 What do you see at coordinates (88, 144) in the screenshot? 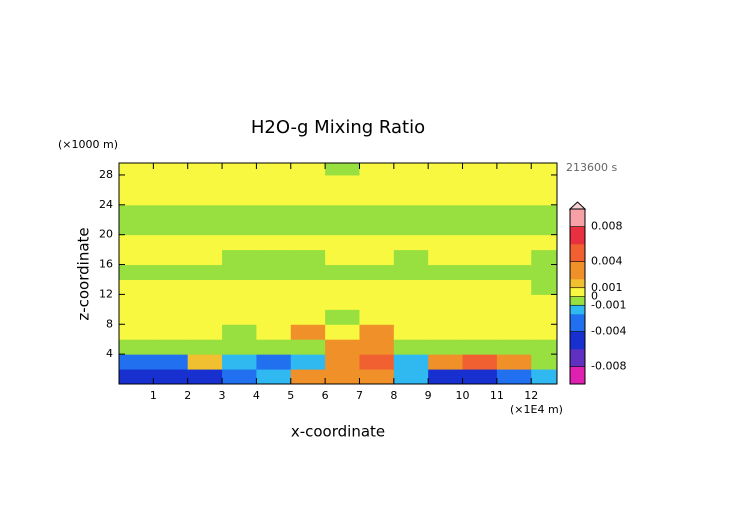
I see `y-unit: (×1000 m)` at bounding box center [88, 144].